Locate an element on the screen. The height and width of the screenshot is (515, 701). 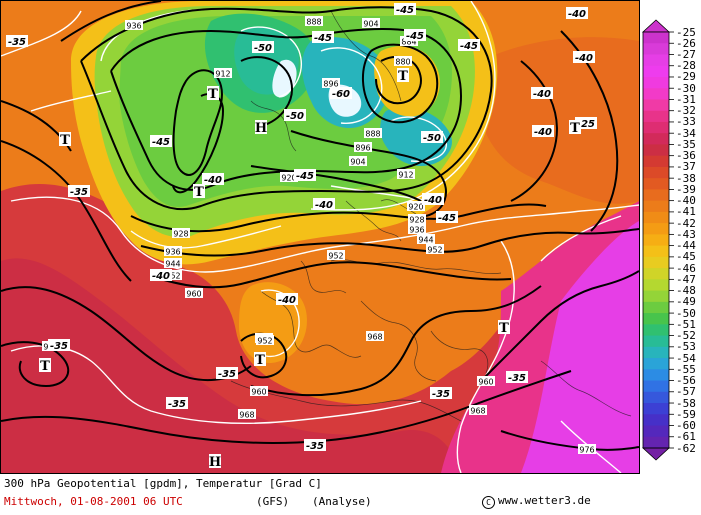
legend-label: -47 is located at coordinates (686, 279).